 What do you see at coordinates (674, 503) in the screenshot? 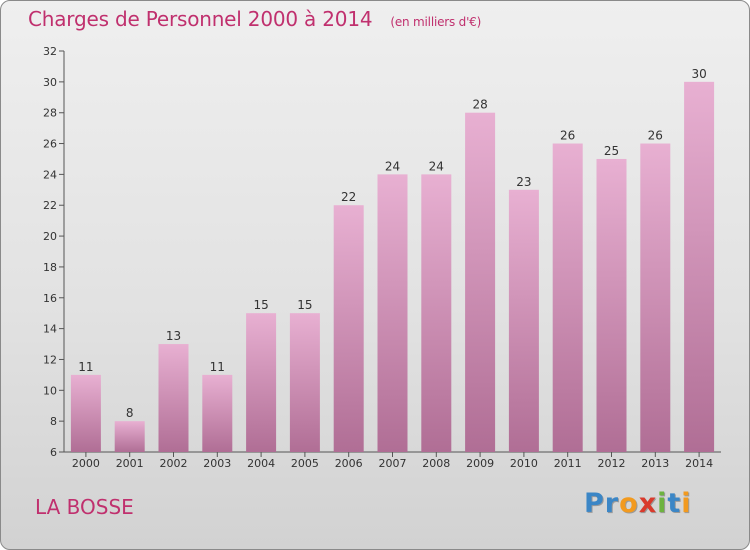
I see `logo-letter: t` at bounding box center [674, 503].